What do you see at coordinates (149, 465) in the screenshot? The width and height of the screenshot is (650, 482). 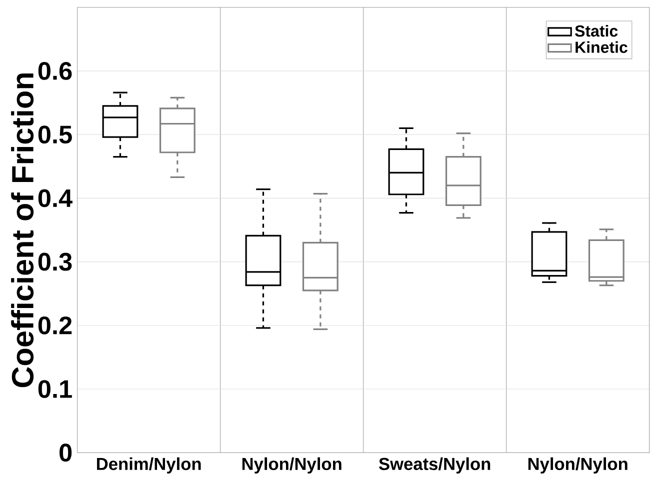 I see `x-tick-label: Denim/Nylon` at bounding box center [149, 465].